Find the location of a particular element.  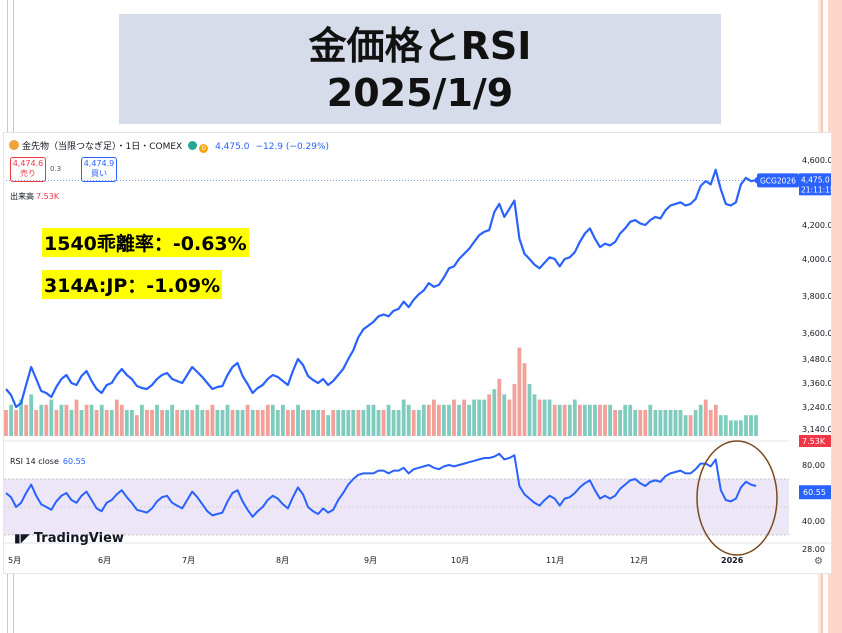

rsi-axis-label: 28.00 is located at coordinates (813, 549).